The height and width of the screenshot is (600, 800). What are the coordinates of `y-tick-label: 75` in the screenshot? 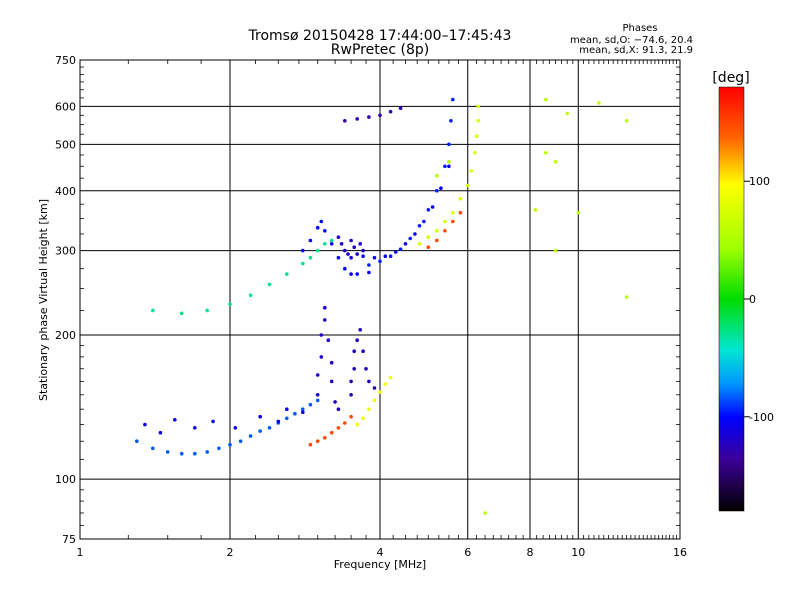 It's located at (69, 539).